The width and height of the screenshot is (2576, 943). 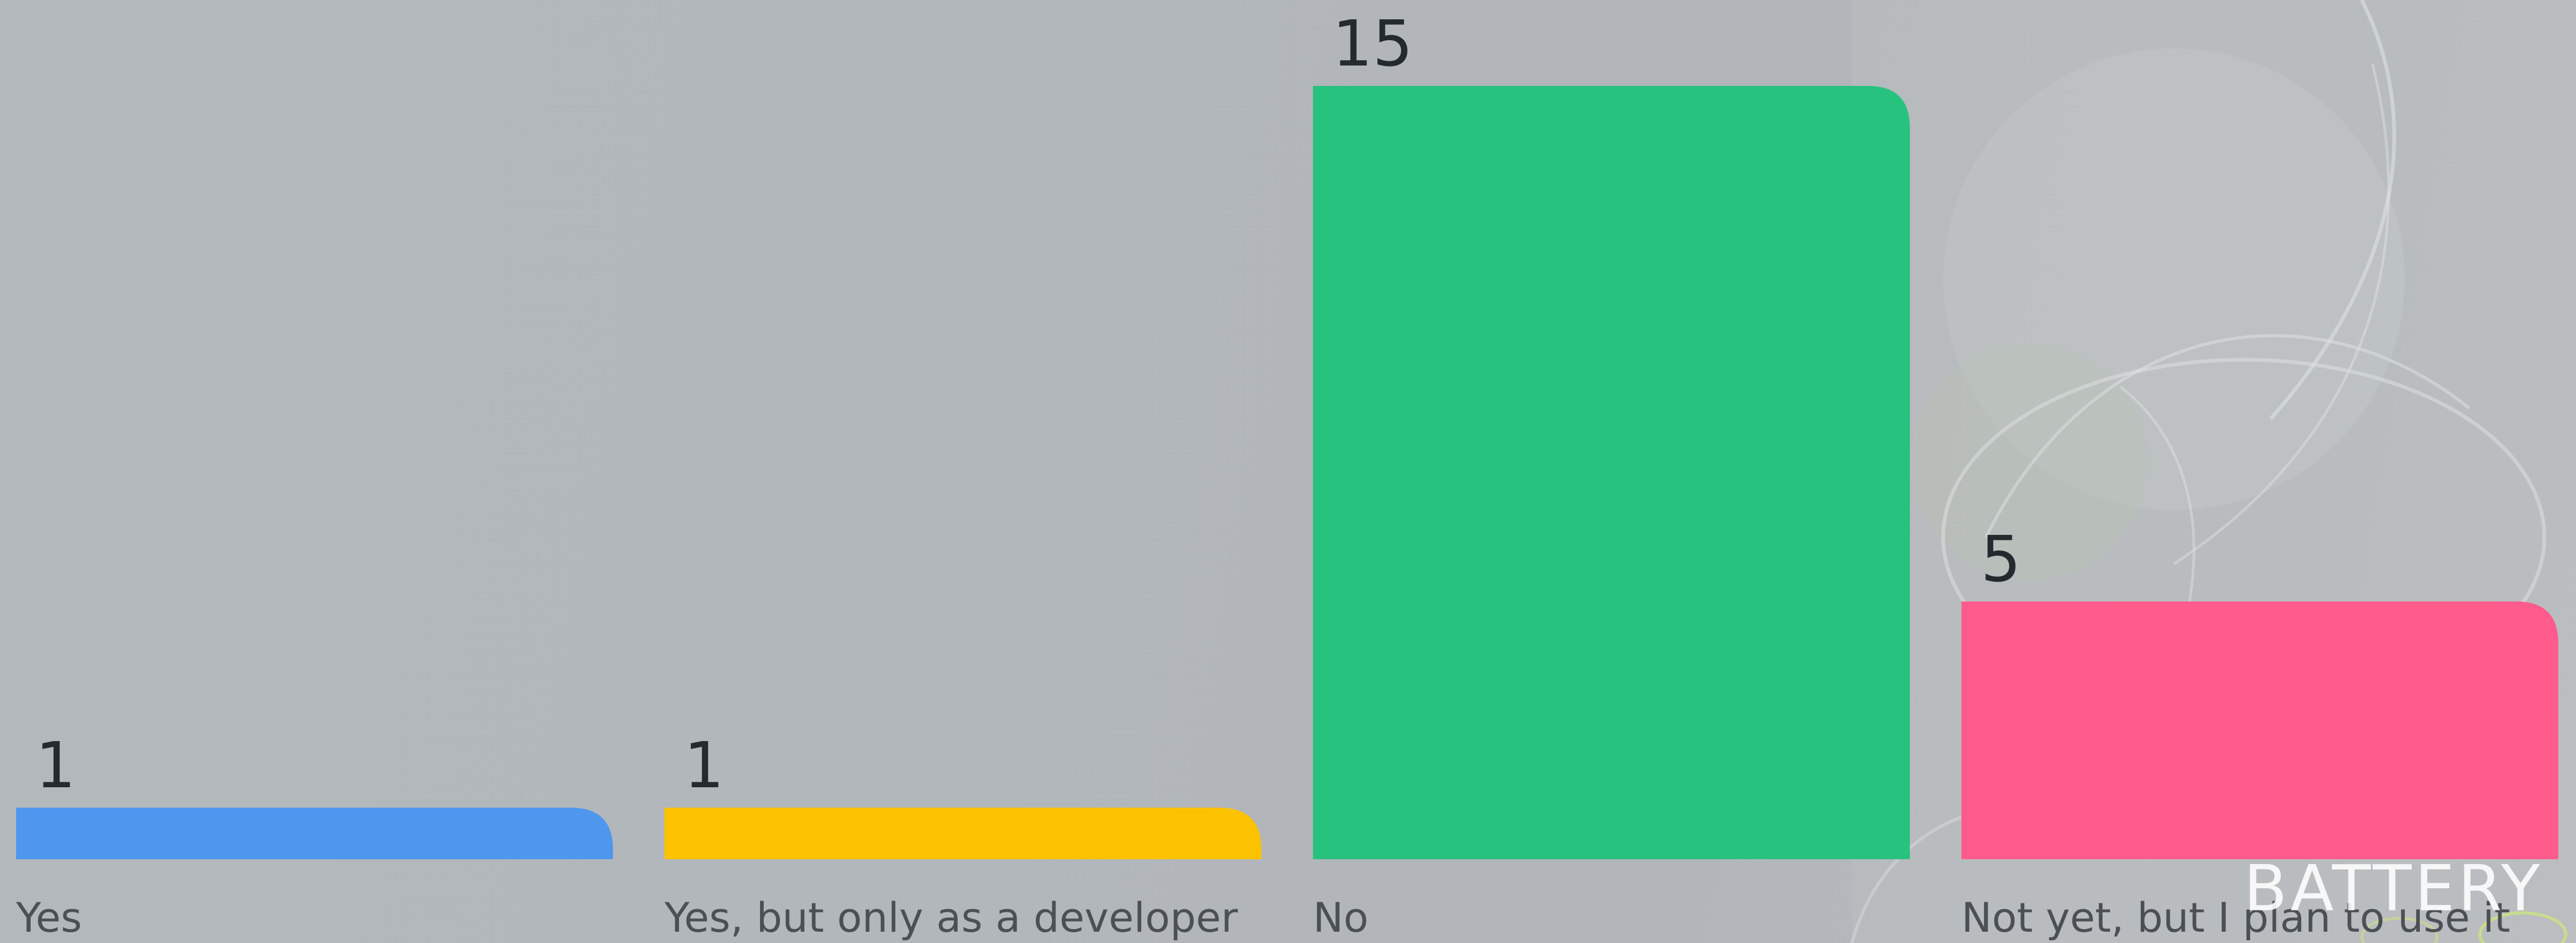 What do you see at coordinates (1341, 917) in the screenshot?
I see `category-label-3: No` at bounding box center [1341, 917].